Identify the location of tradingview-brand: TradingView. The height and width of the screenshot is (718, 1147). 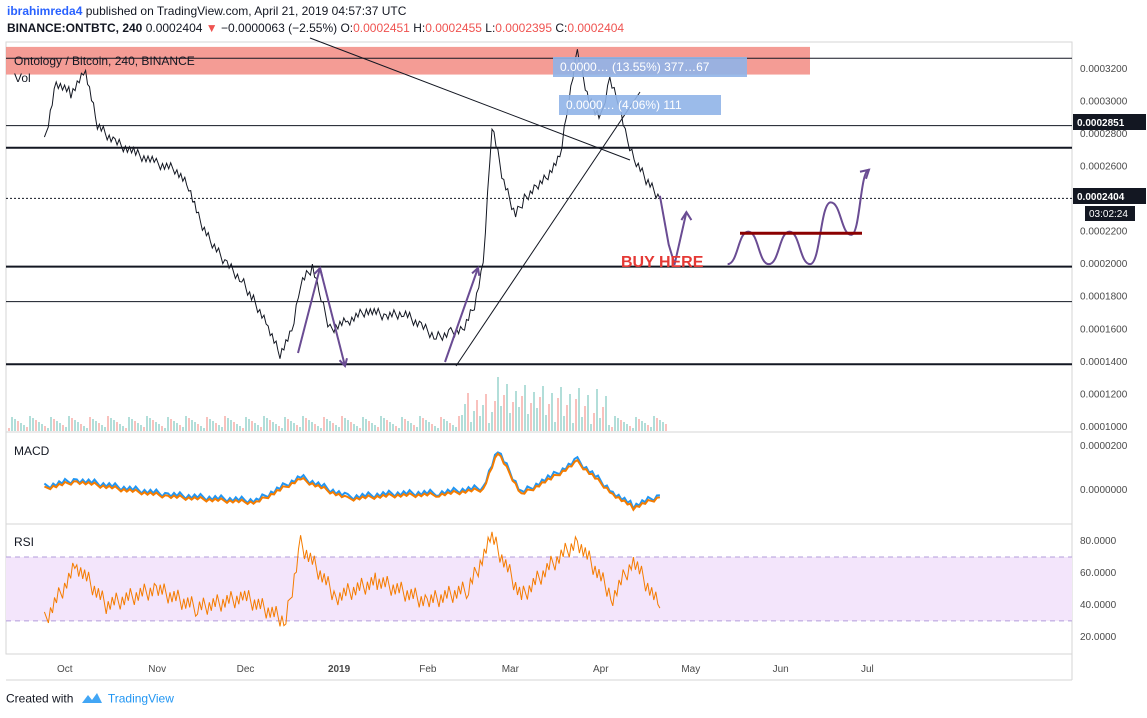
(140, 698).